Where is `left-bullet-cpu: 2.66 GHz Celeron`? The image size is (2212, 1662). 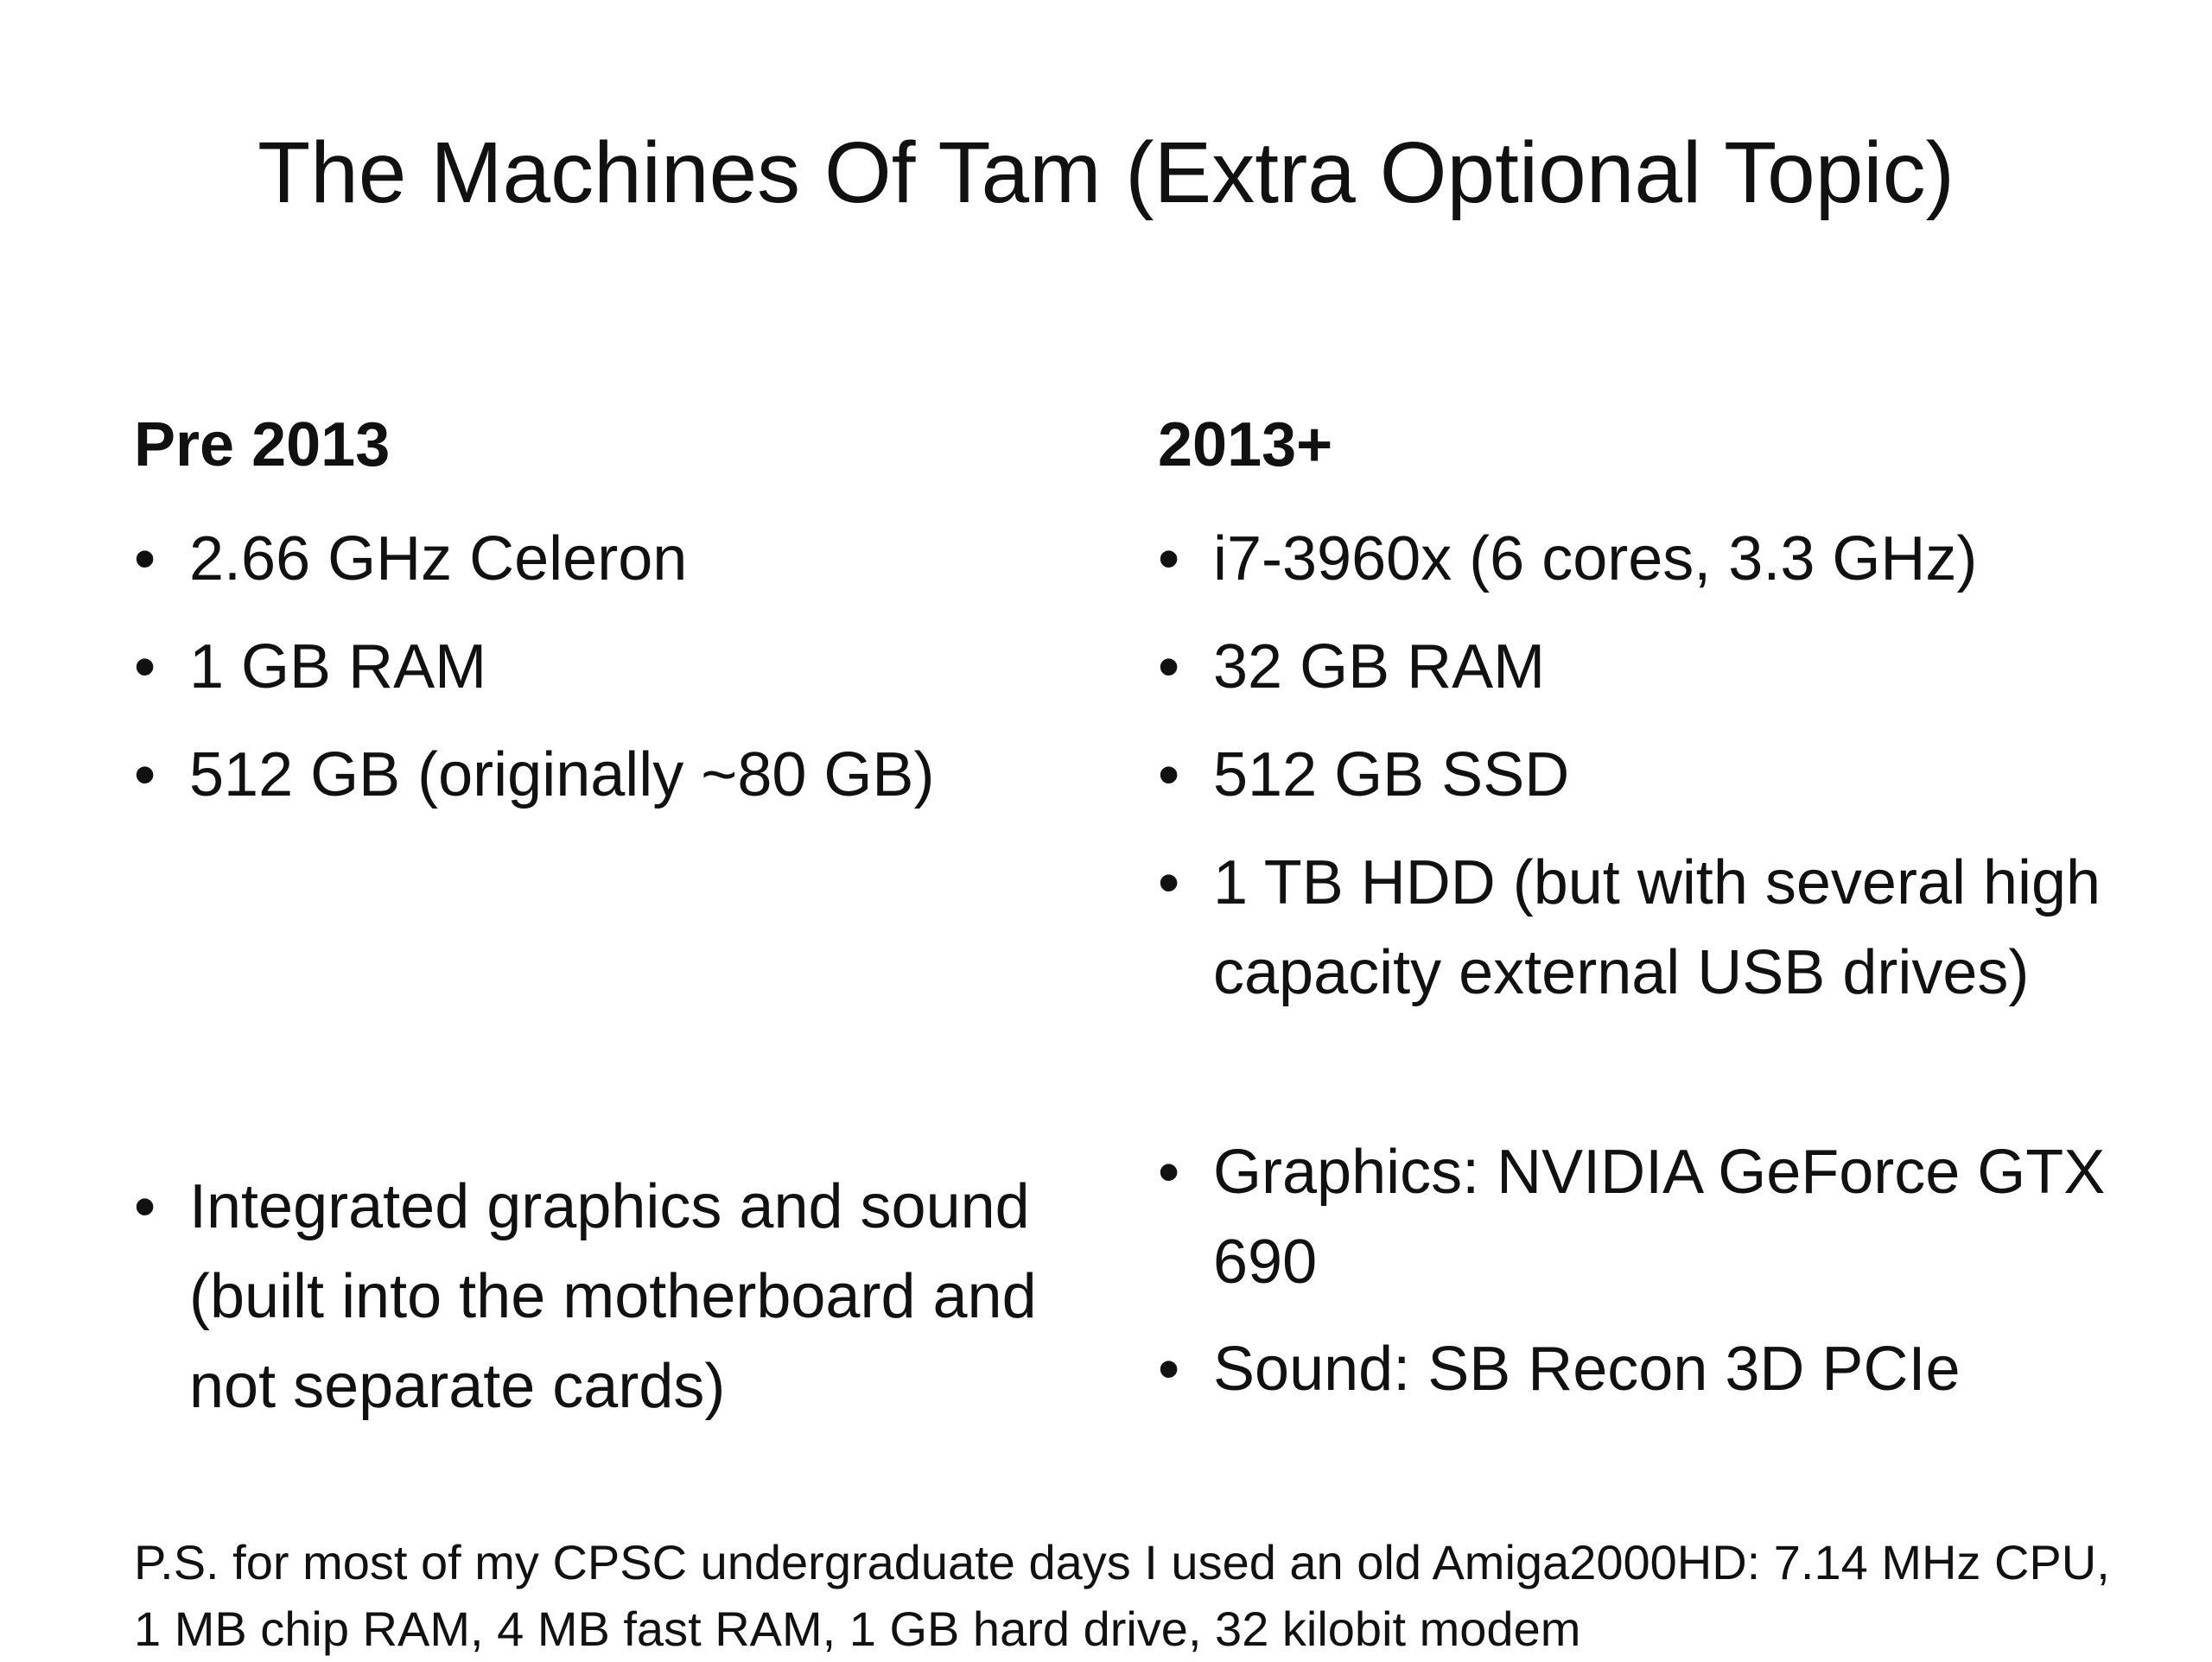 left-bullet-cpu: 2.66 GHz Celeron is located at coordinates (593, 559).